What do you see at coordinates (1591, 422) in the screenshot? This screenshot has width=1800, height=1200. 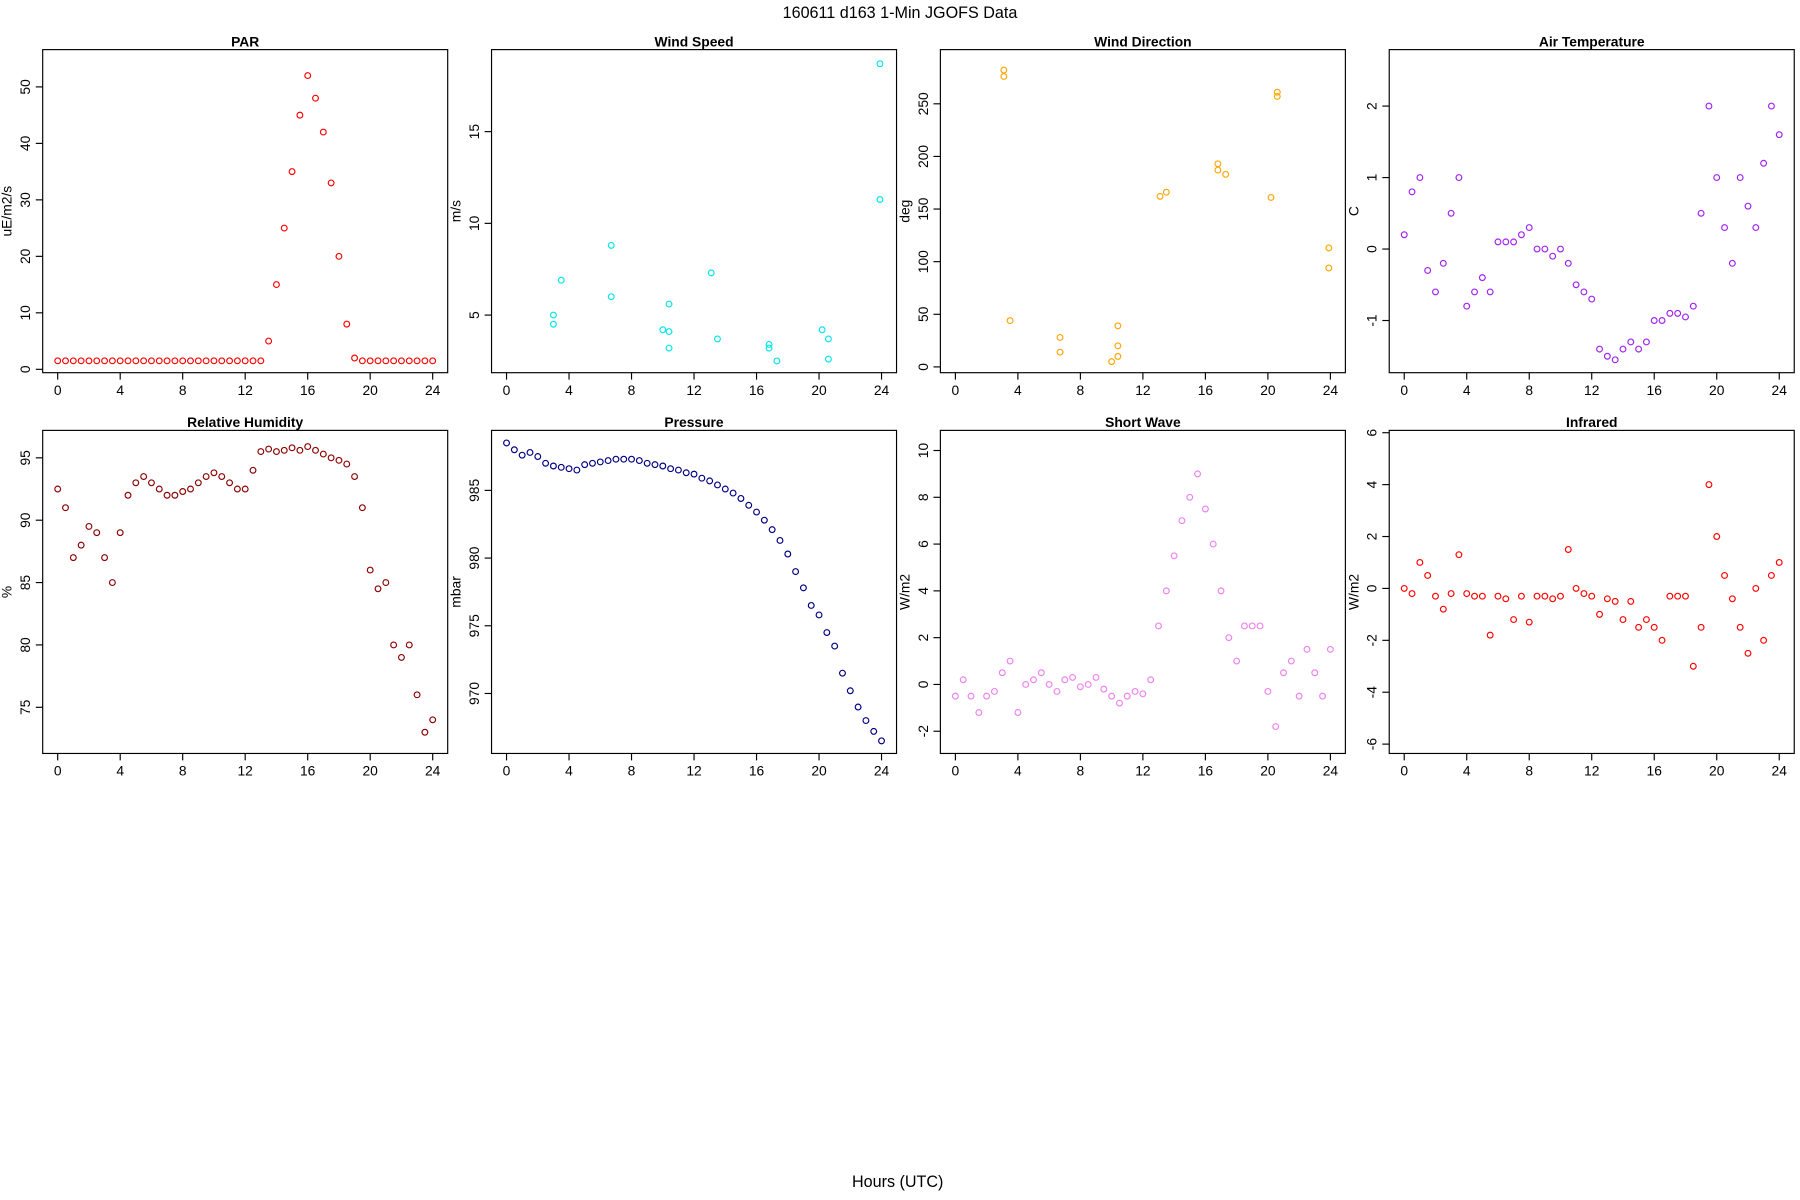 I see `panel-title: Infrared` at bounding box center [1591, 422].